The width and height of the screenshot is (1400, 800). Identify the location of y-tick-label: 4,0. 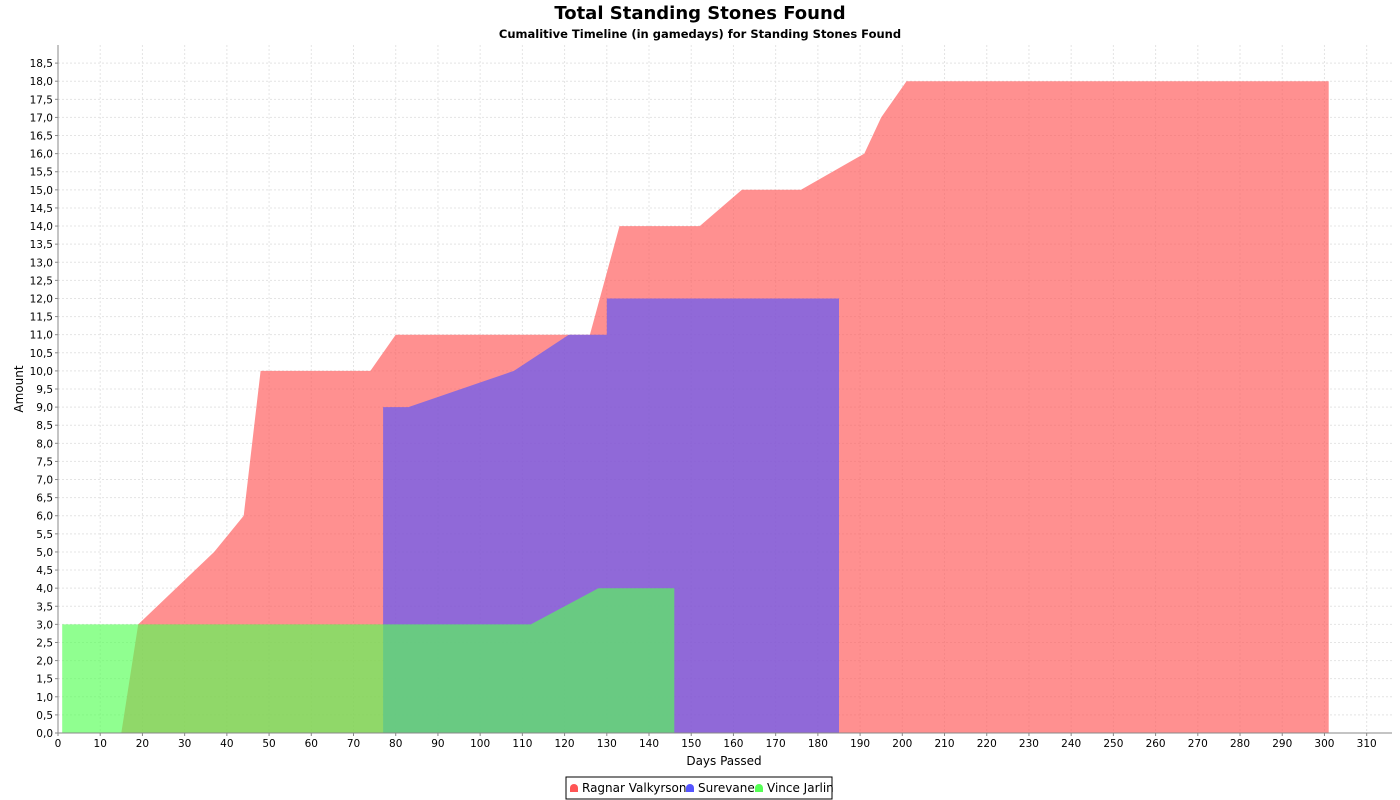
(44, 589).